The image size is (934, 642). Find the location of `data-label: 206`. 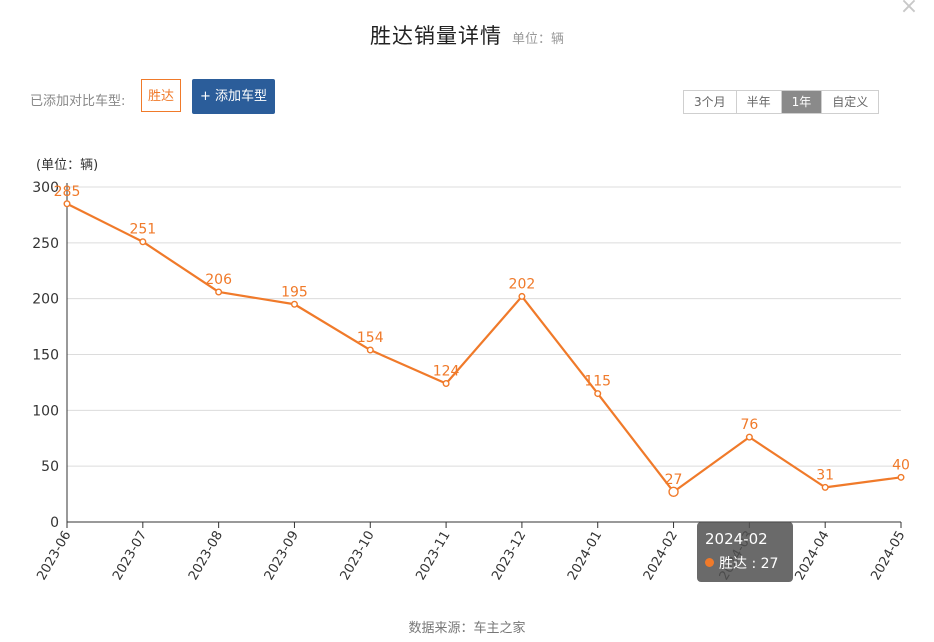

data-label: 206 is located at coordinates (218, 280).